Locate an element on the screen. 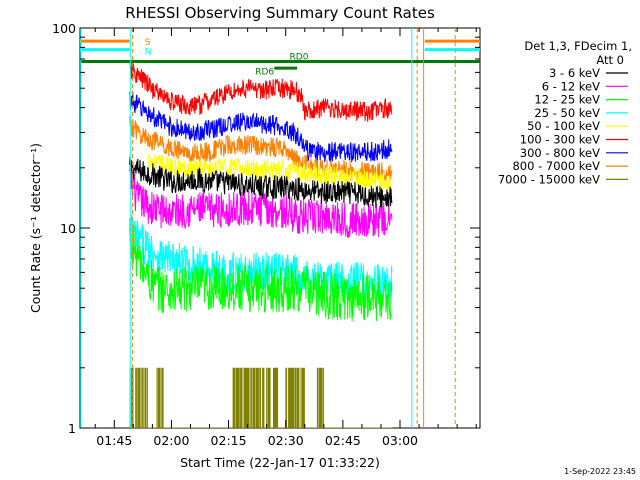 This screenshot has width=640, height=480. x-tick-label: 02:45 is located at coordinates (343, 440).